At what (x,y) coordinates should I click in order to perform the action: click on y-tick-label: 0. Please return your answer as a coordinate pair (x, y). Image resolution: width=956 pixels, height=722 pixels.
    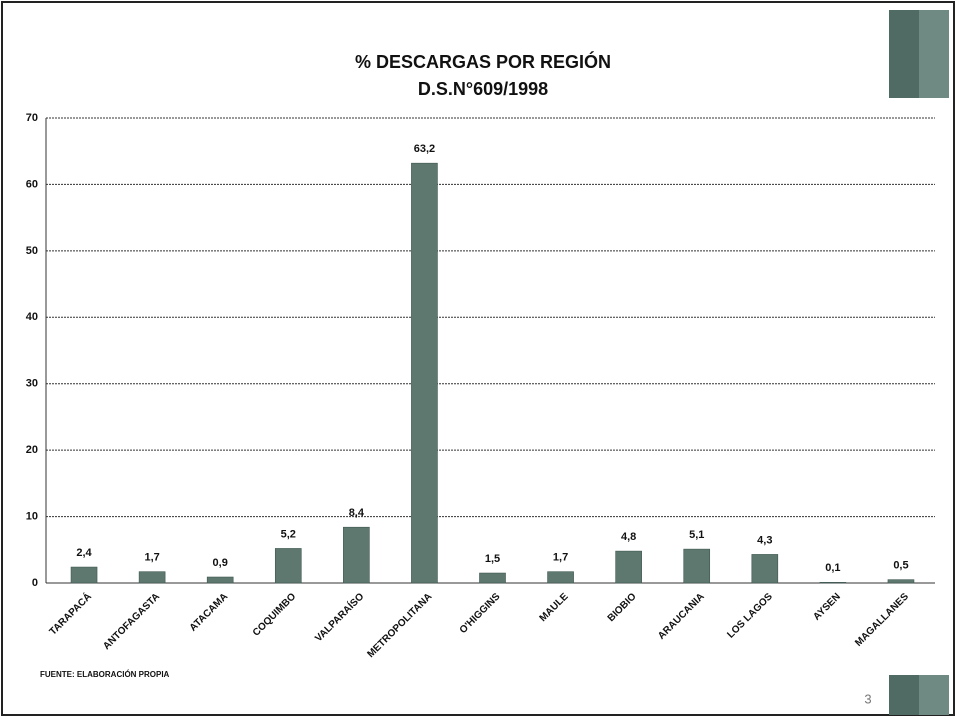
    Looking at the image, I should click on (35, 583).